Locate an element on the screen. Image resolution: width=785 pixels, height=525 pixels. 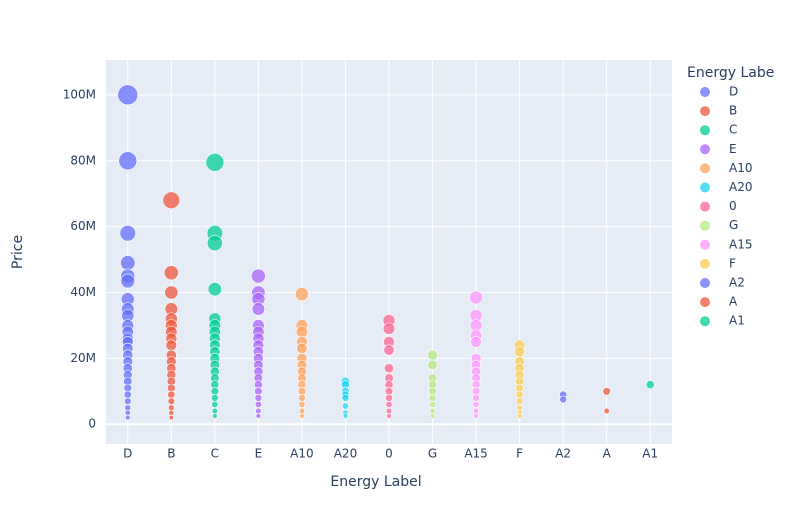
x-tick-label: E is located at coordinates (259, 454).